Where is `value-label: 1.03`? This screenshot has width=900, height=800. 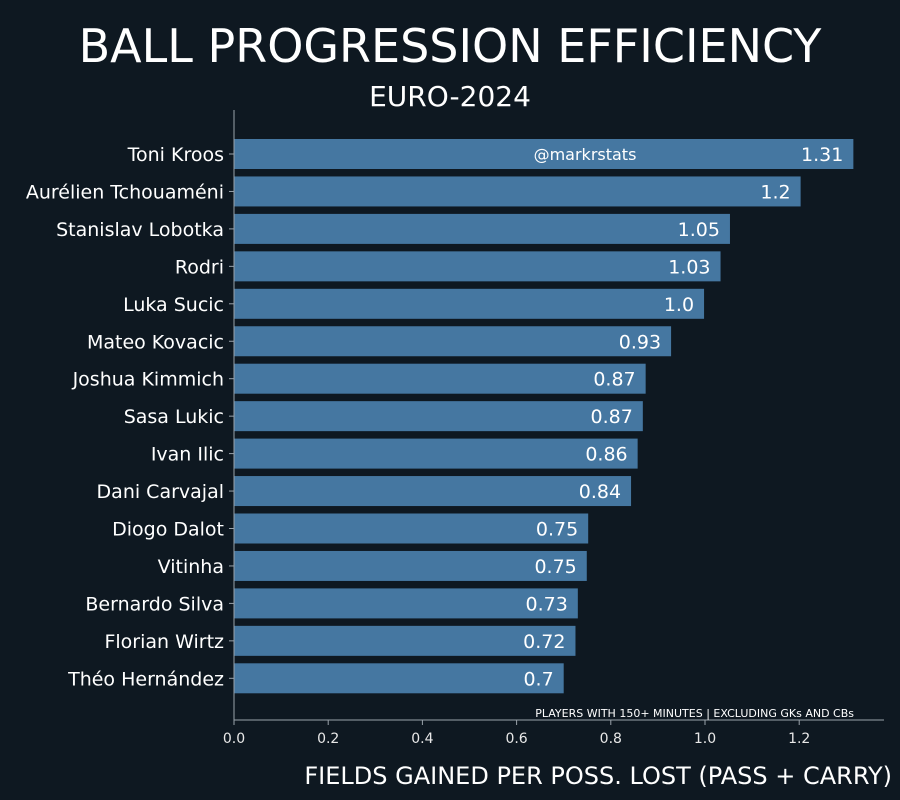 value-label: 1.03 is located at coordinates (689, 267).